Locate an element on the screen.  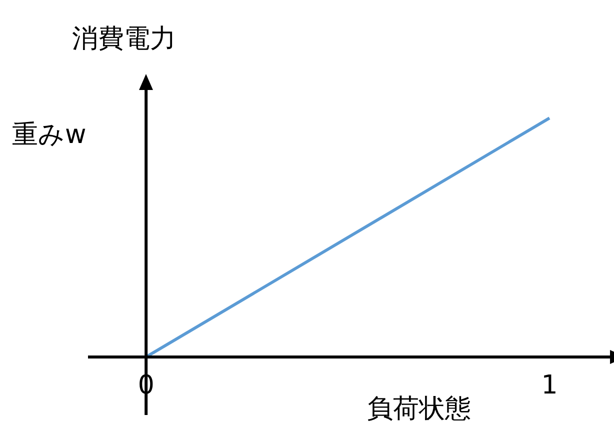
x-tick-label: 1 is located at coordinates (549, 385).